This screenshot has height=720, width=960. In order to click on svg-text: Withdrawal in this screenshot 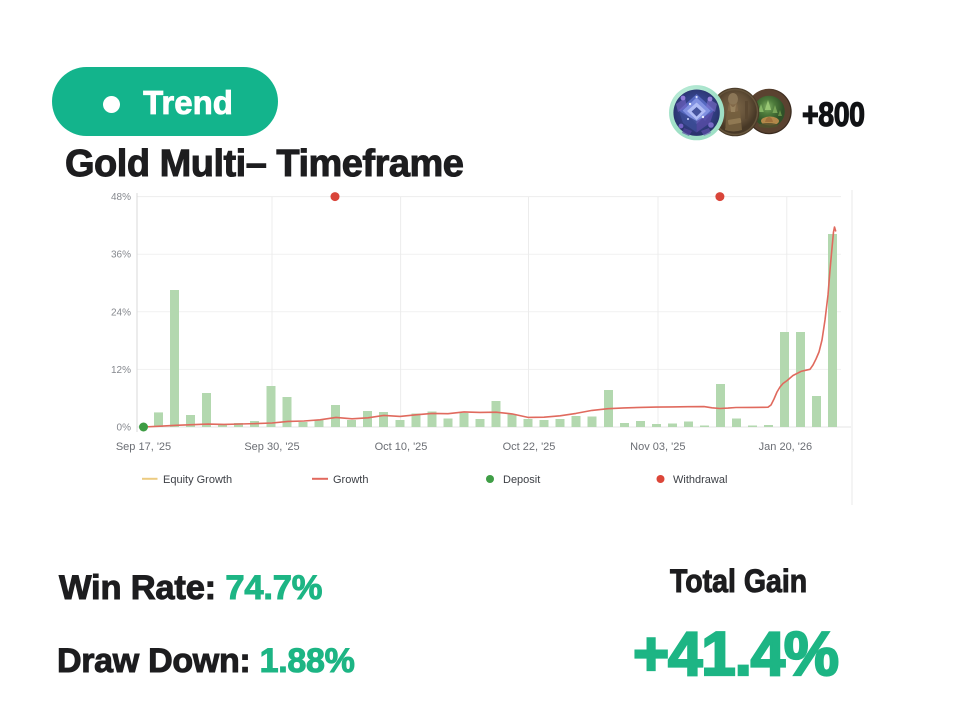, I will do `click(700, 480)`.